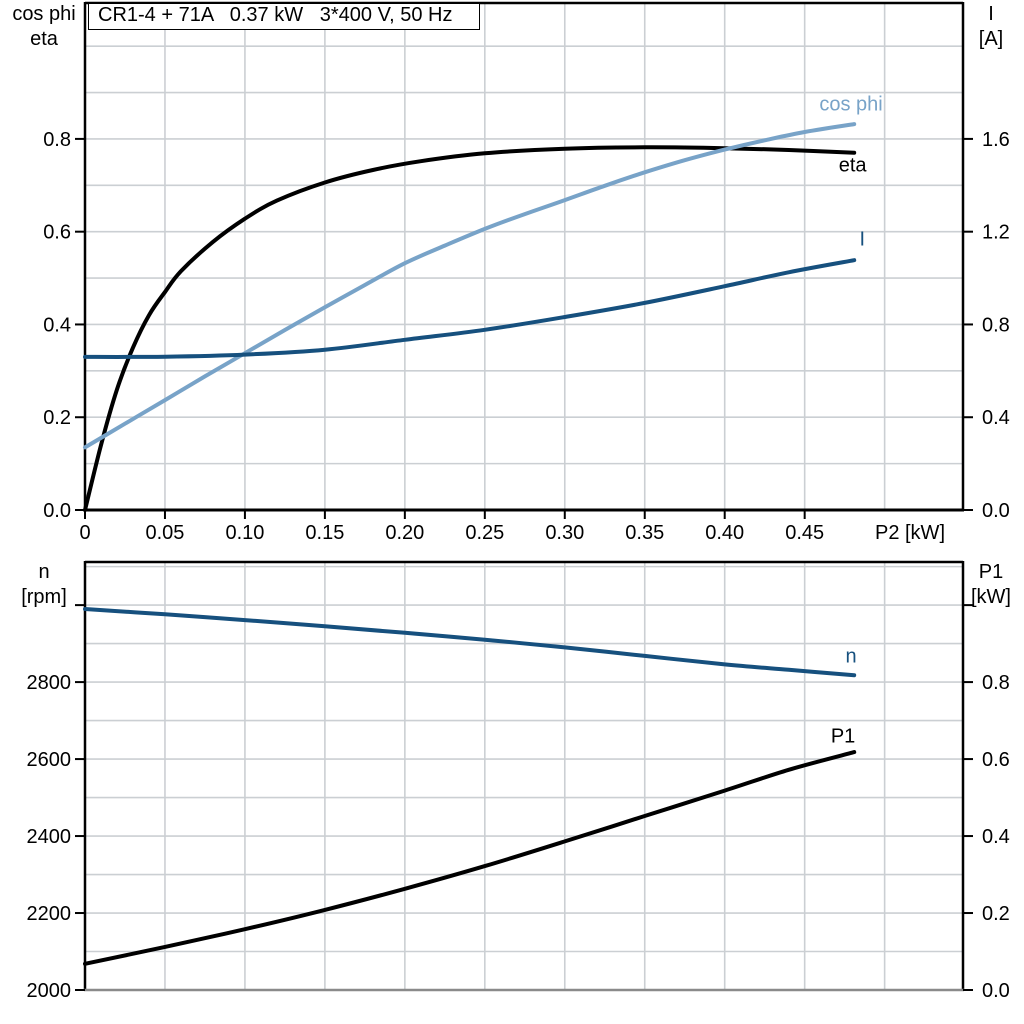 The width and height of the screenshot is (1024, 1024). What do you see at coordinates (44, 39) in the screenshot?
I see `left-axis-title-line2: eta` at bounding box center [44, 39].